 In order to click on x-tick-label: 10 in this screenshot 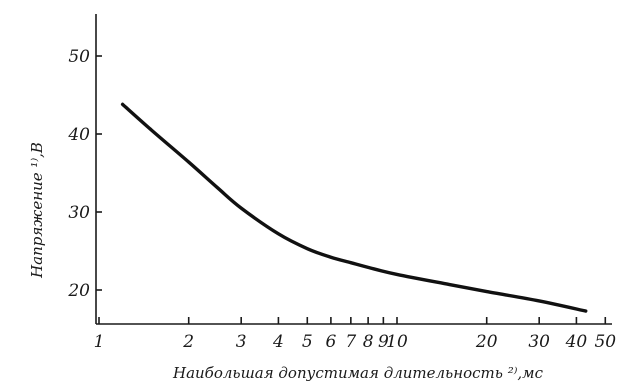, I will do `click(397, 342)`.